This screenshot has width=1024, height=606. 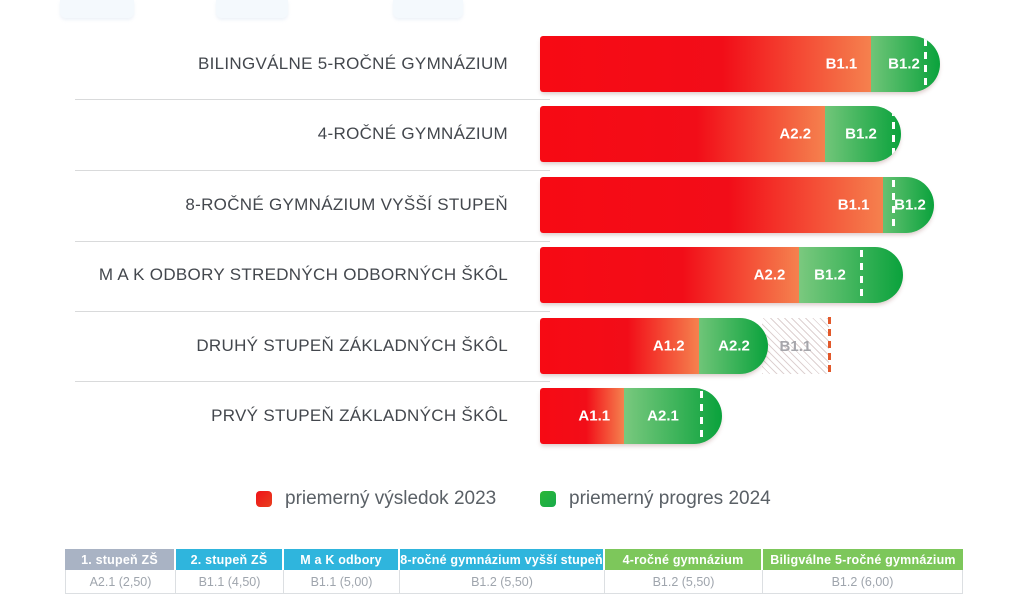 What do you see at coordinates (502, 559) in the screenshot?
I see `table-header-cell: 8-ročné gymnázium vyšší stupeň` at bounding box center [502, 559].